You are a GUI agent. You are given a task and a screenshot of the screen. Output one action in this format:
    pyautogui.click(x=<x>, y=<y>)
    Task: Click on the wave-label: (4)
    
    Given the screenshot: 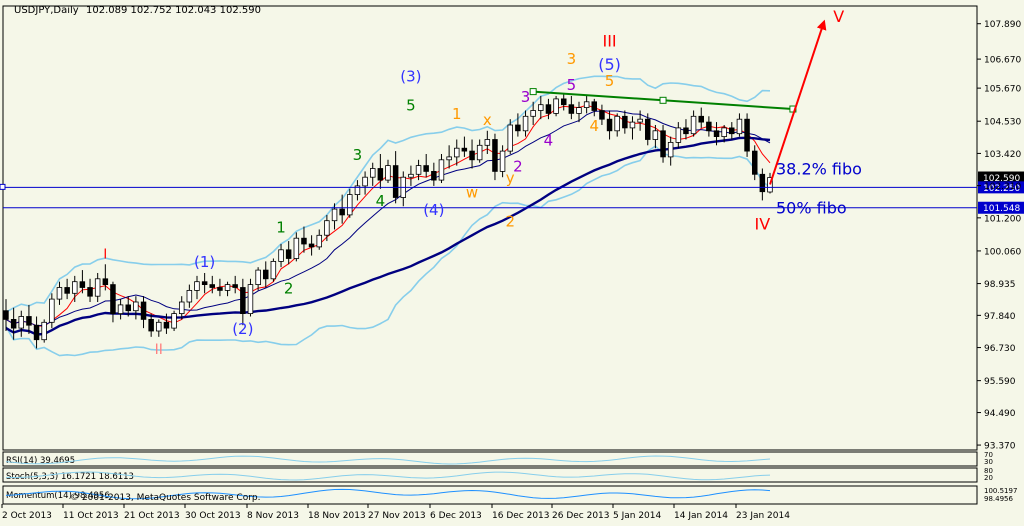 What is the action you would take?
    pyautogui.click(x=433, y=210)
    